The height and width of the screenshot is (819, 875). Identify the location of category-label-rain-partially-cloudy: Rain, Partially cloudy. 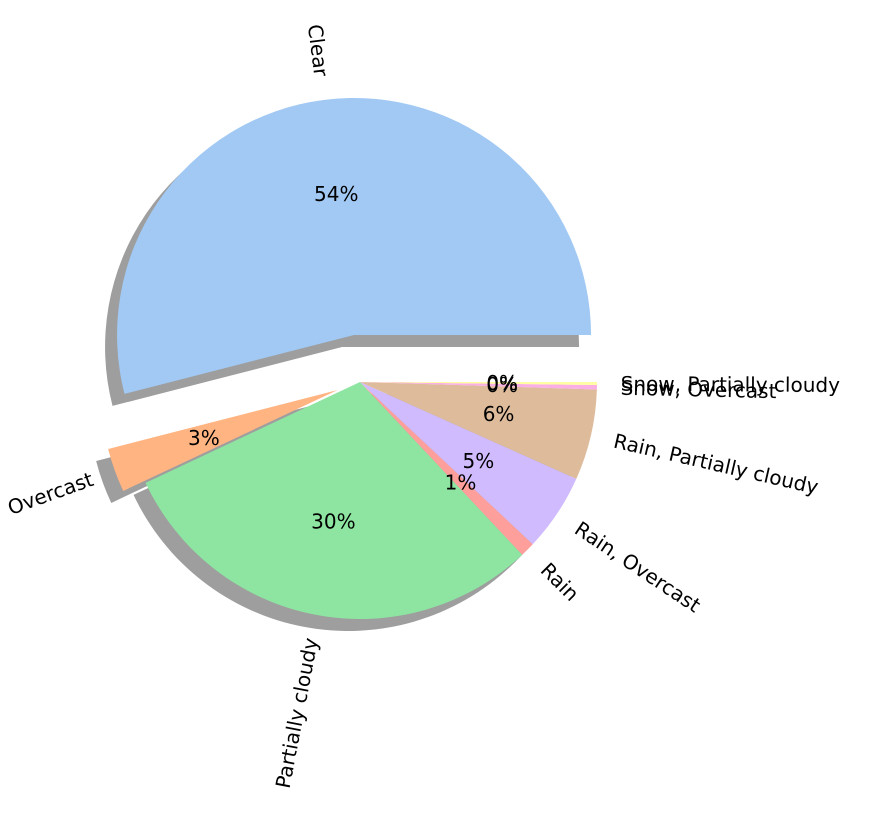
(715, 464).